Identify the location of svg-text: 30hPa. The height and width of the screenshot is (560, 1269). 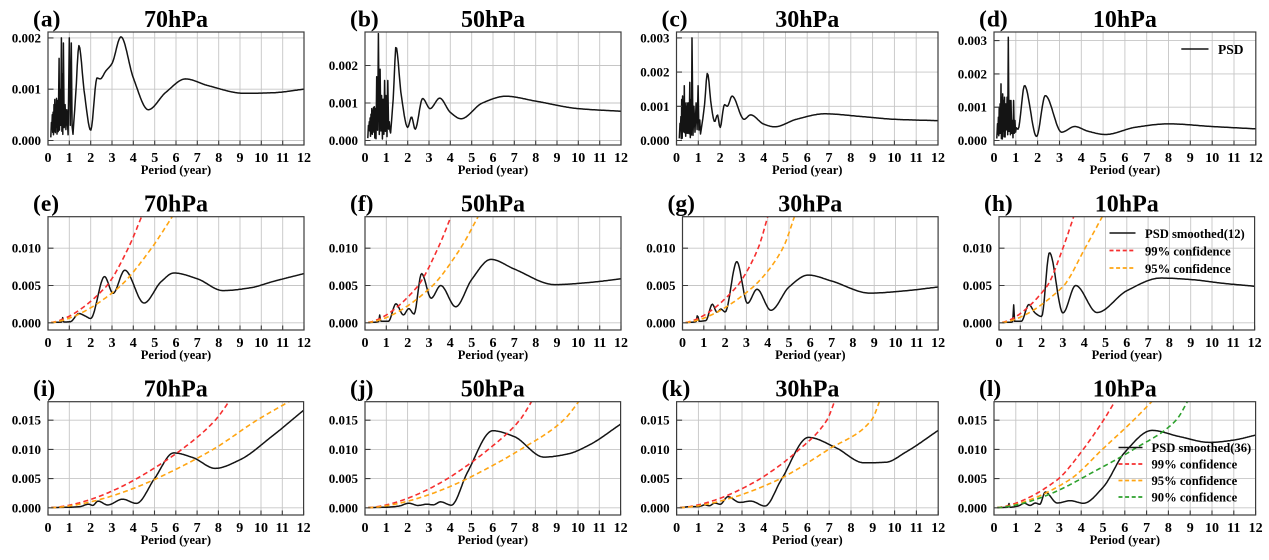
(807, 20).